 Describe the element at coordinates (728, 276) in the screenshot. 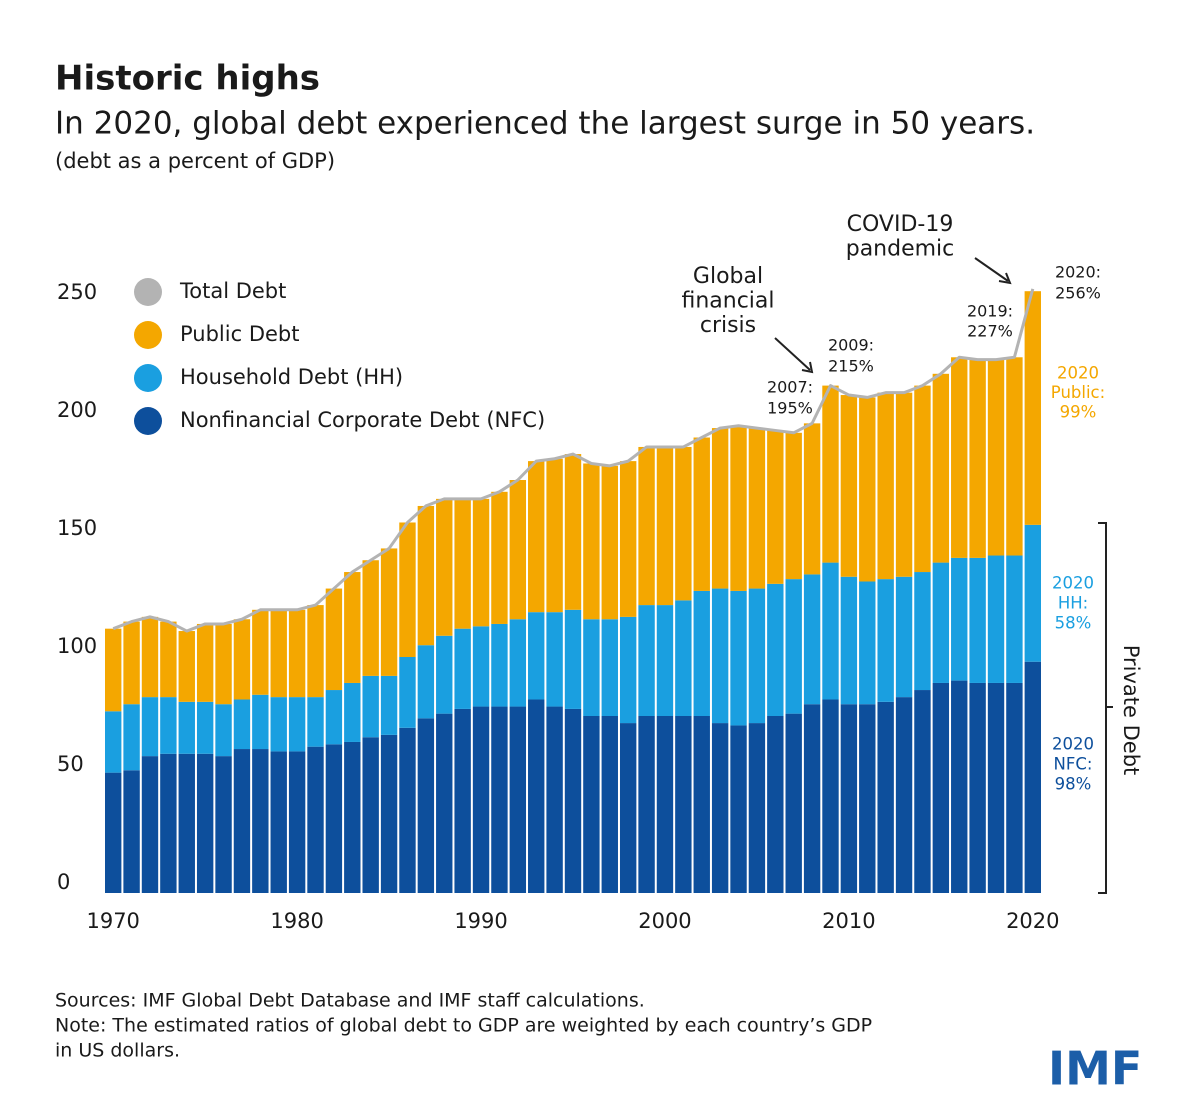

I see `annotation: Global` at that location.